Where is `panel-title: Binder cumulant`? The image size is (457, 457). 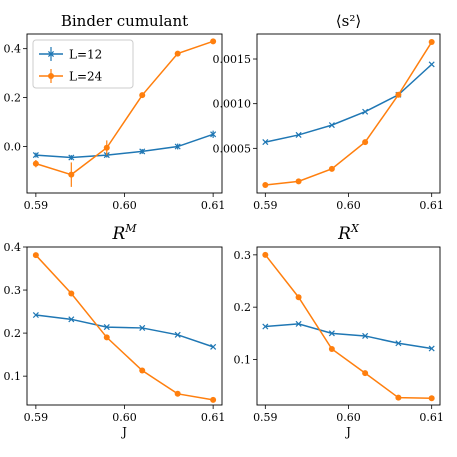
panel-title: Binder cumulant is located at coordinates (124, 21).